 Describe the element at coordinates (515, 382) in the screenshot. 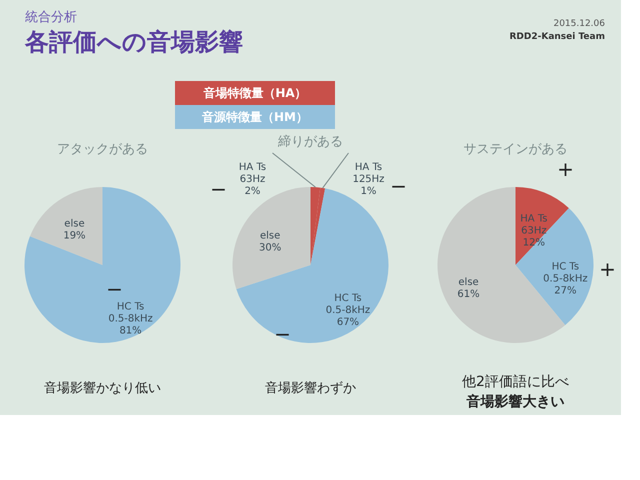

I see `text: 他2評価語に比べ` at that location.